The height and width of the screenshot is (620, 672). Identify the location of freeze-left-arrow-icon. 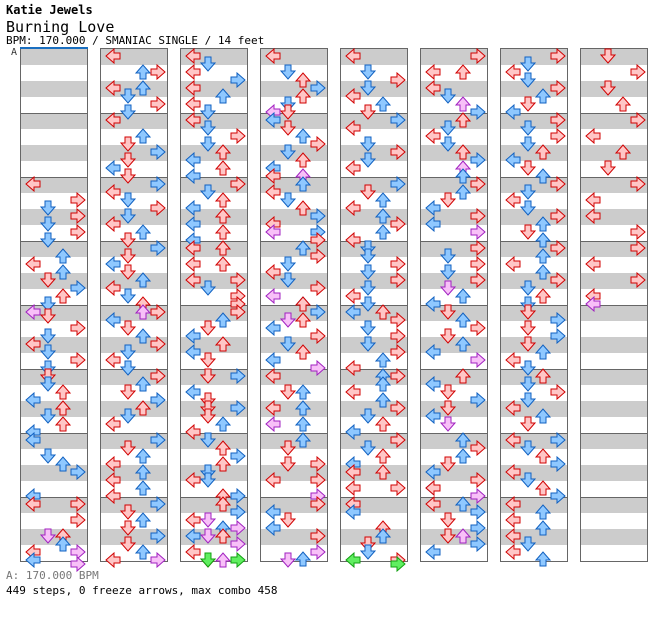
(353, 560).